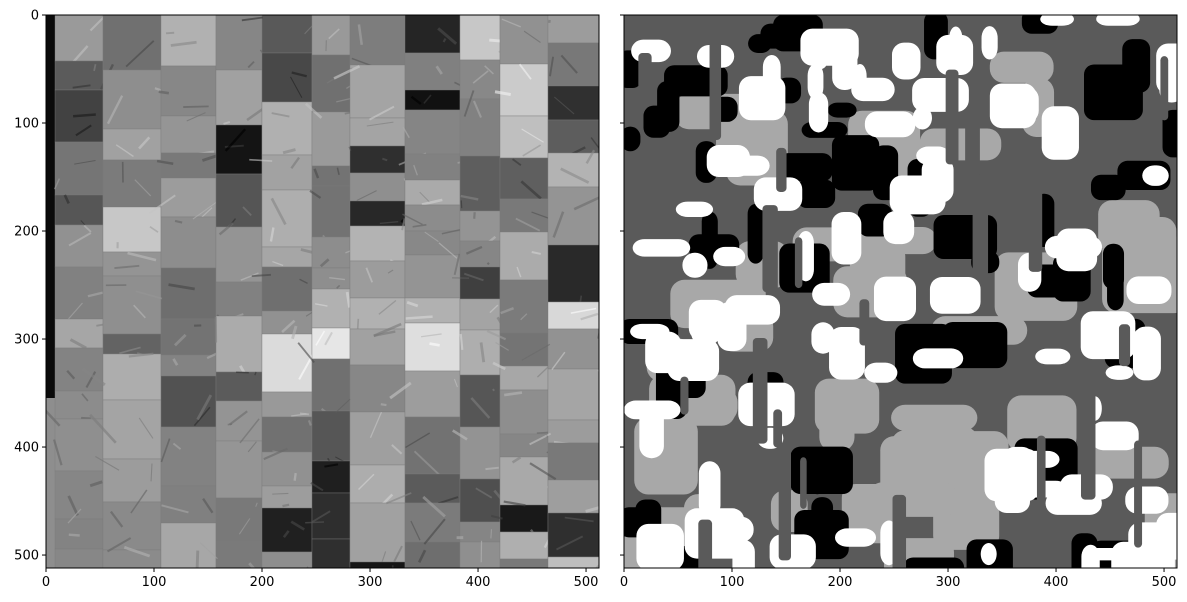  What do you see at coordinates (586, 582) in the screenshot?
I see `x-tick-label: 500` at bounding box center [586, 582].